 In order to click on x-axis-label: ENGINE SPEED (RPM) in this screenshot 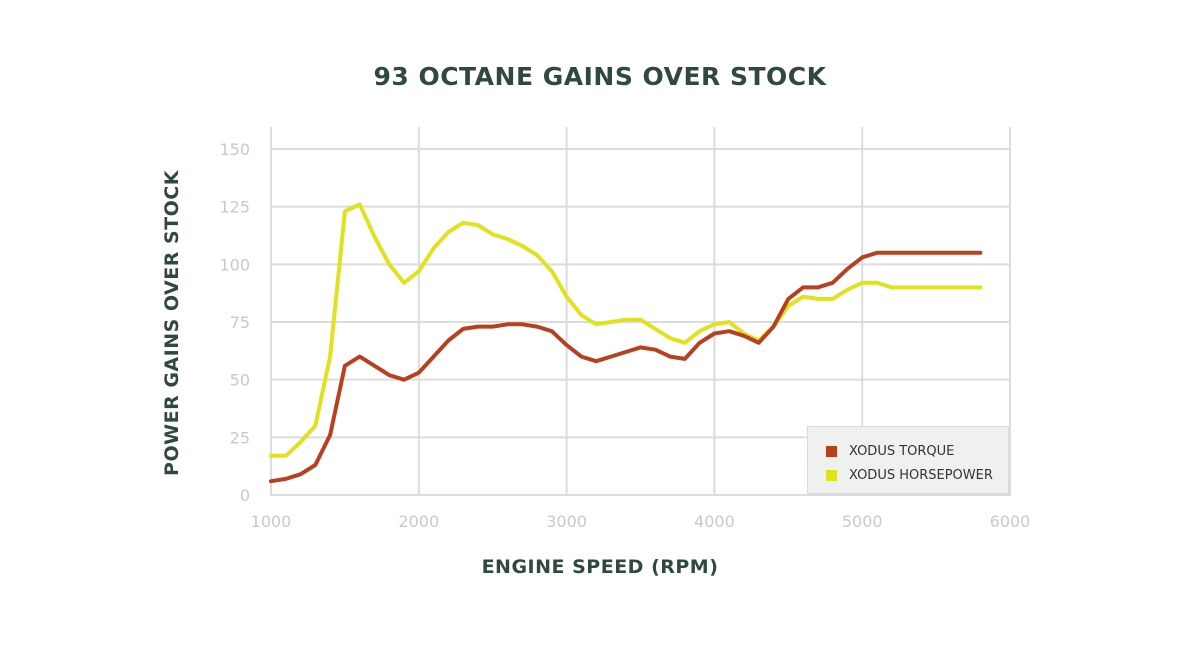, I will do `click(600, 567)`.